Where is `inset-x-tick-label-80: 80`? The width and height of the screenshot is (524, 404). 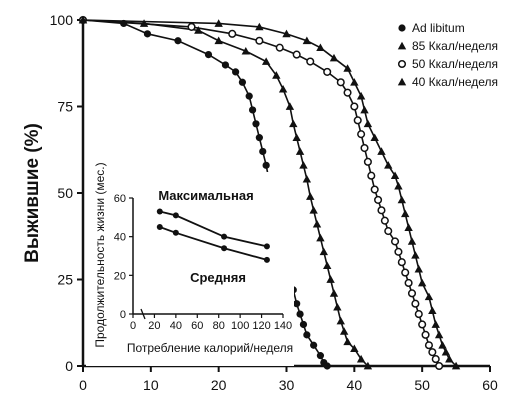
inset-x-tick-label-80: 80 is located at coordinates (219, 326).